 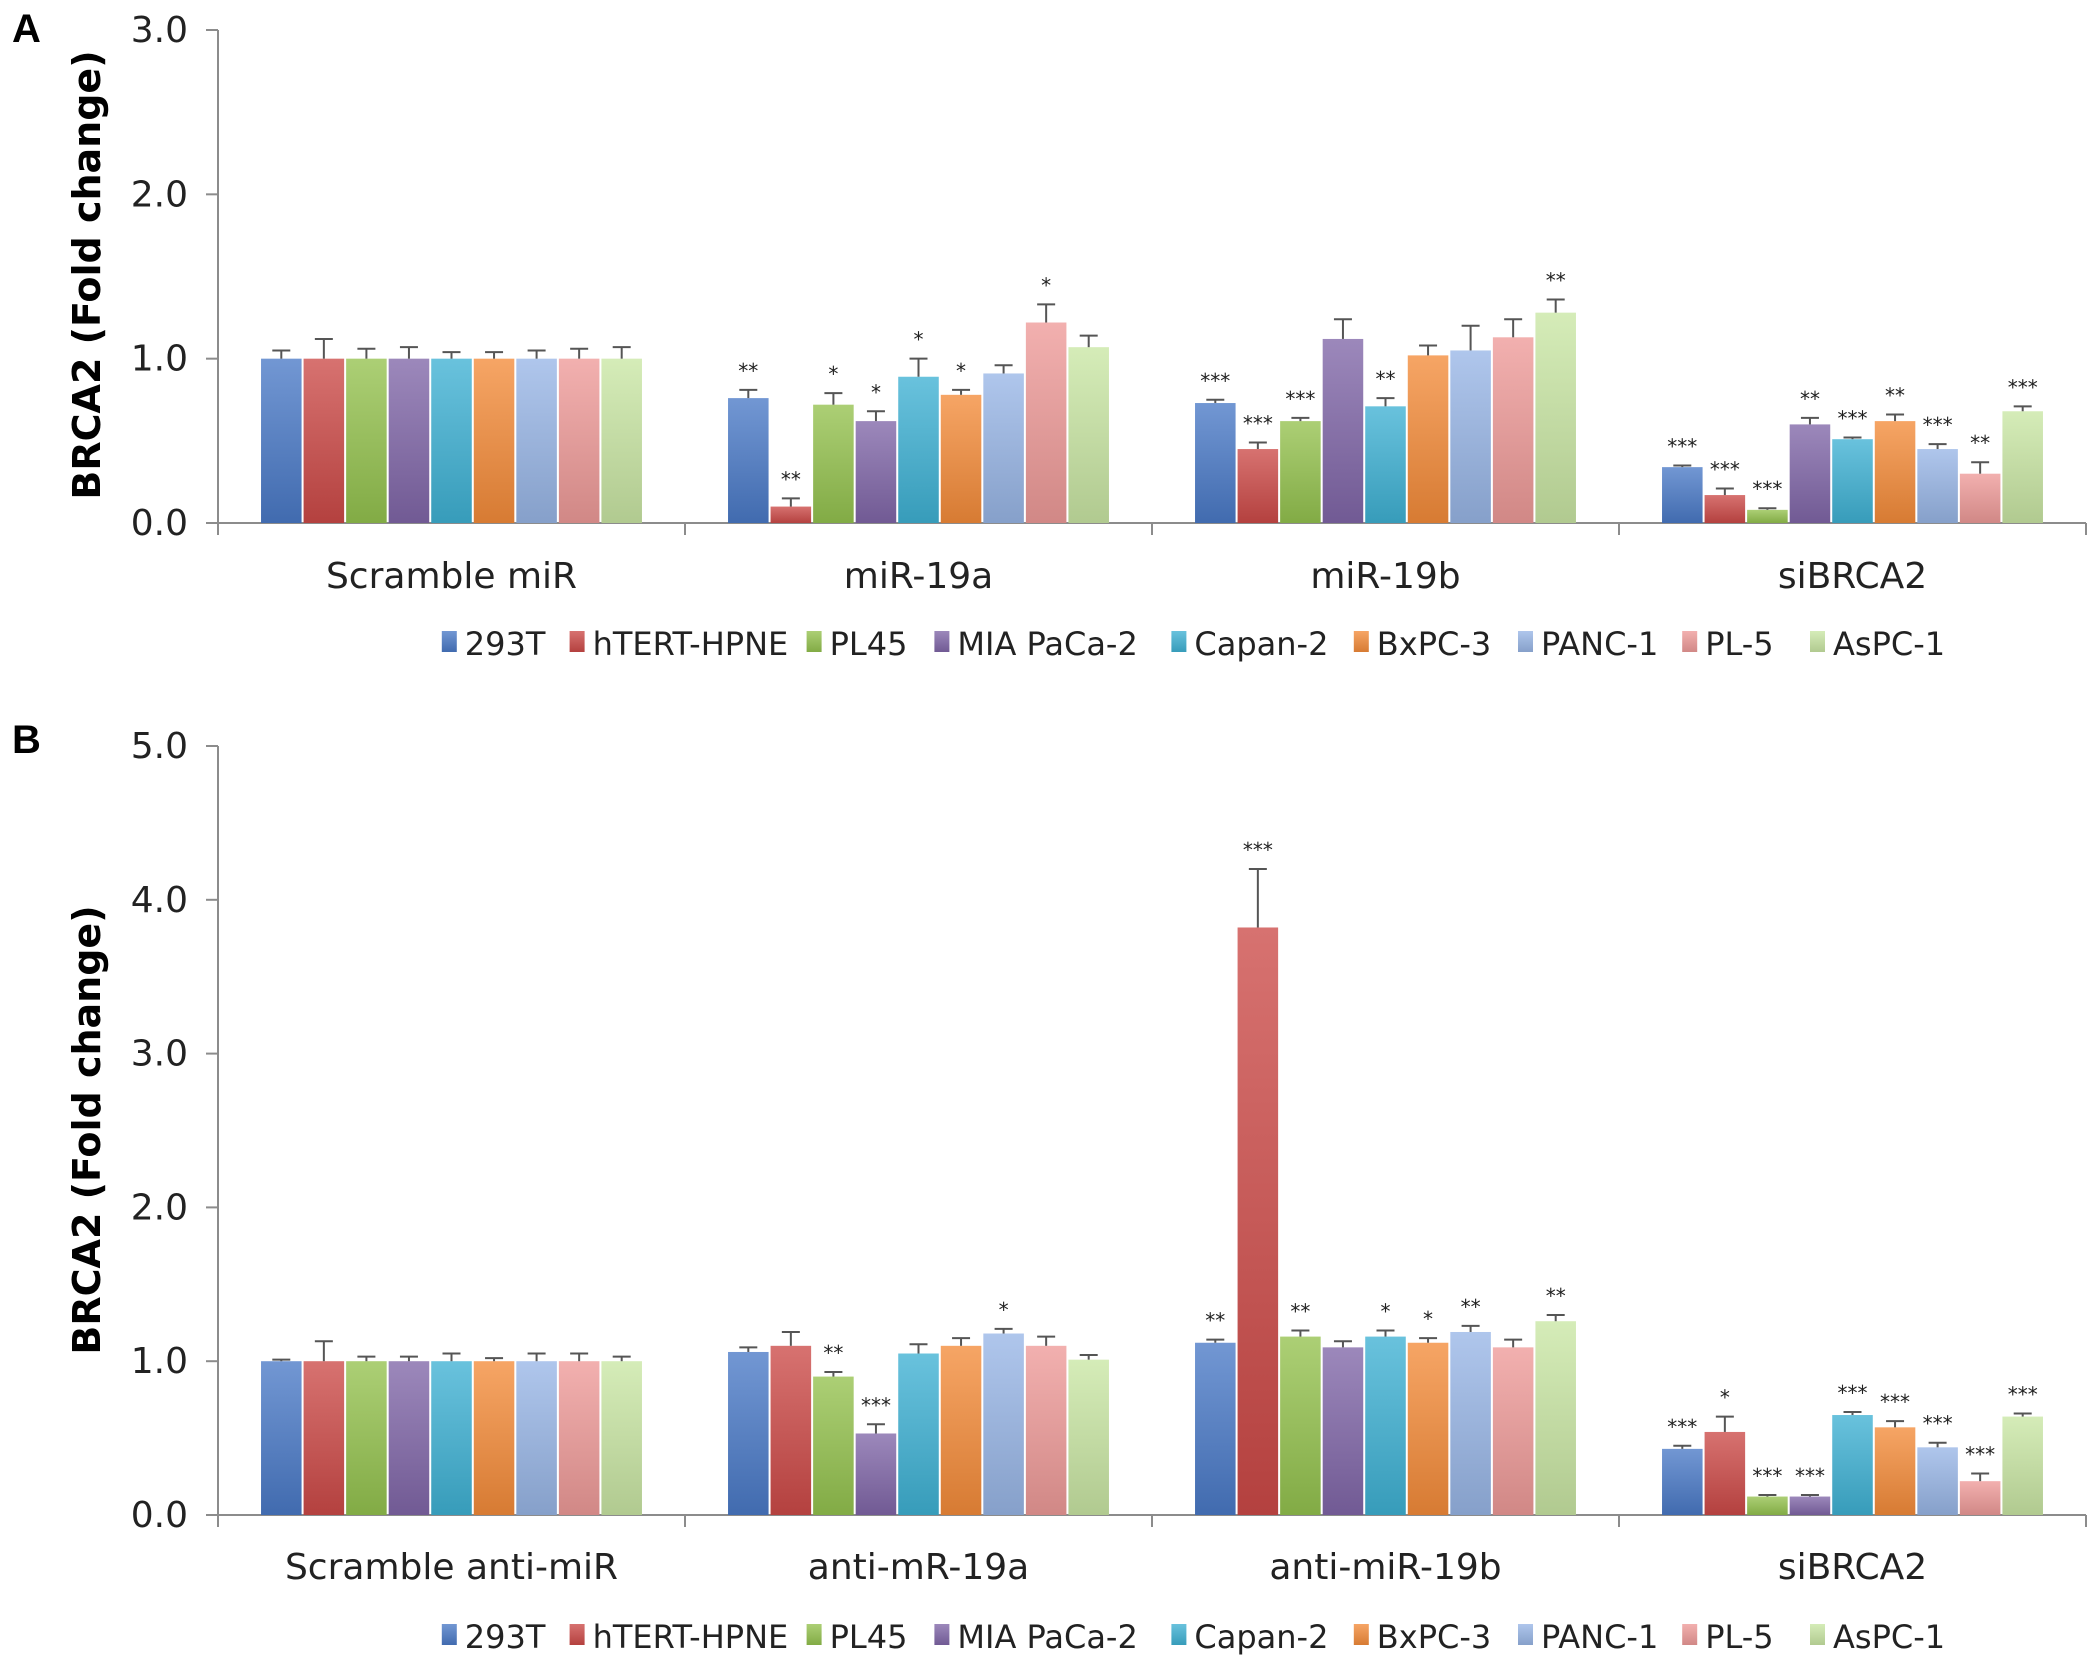 What do you see at coordinates (87, 274) in the screenshot?
I see `panel-a-y-axis-title: BRCA2 (Fold change)` at bounding box center [87, 274].